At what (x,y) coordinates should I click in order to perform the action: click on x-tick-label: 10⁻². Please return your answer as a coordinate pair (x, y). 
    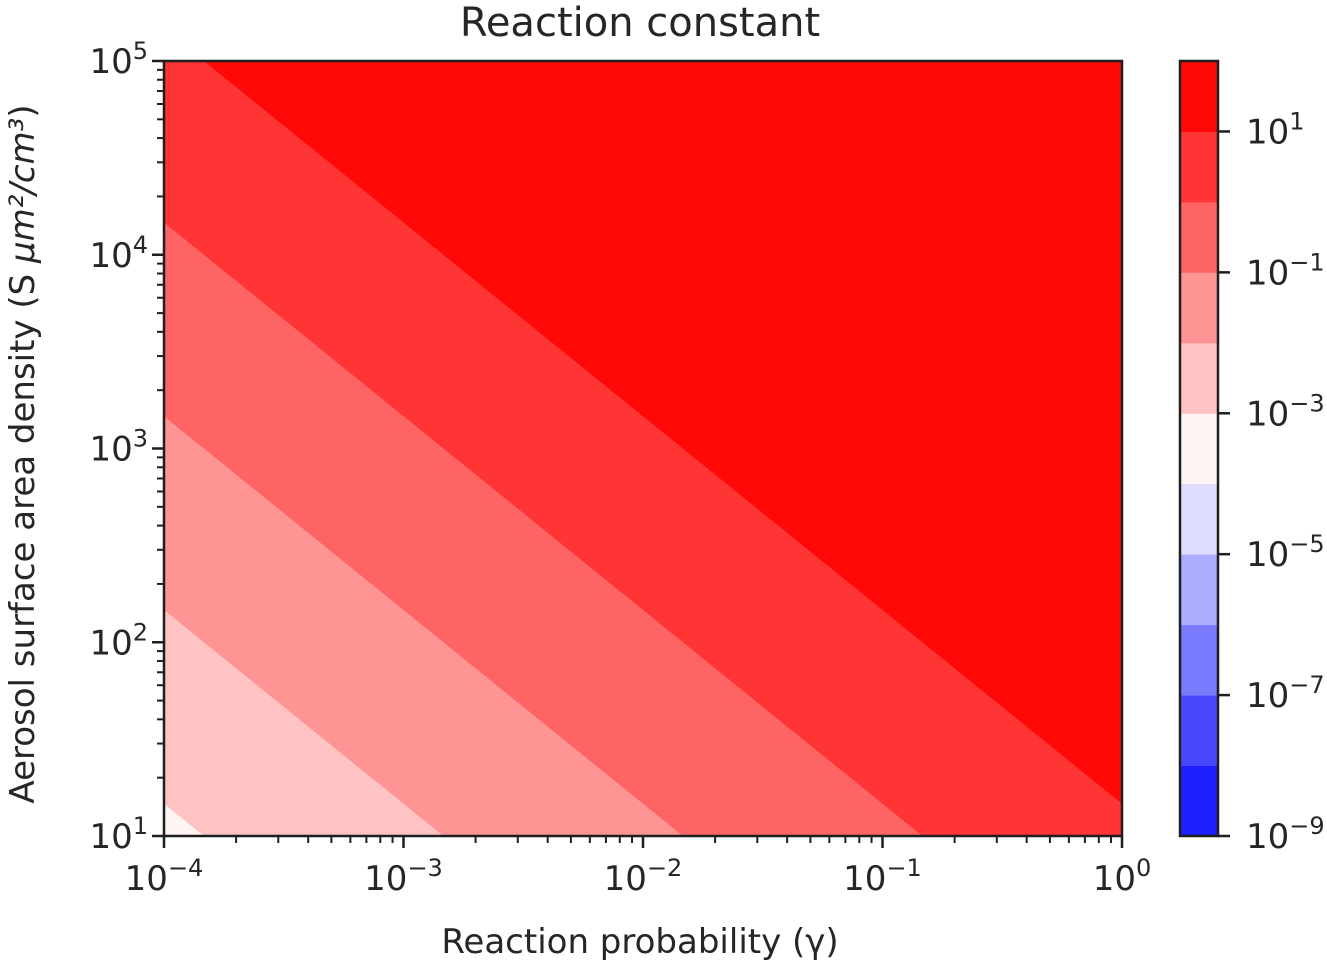
    Looking at the image, I should click on (643, 876).